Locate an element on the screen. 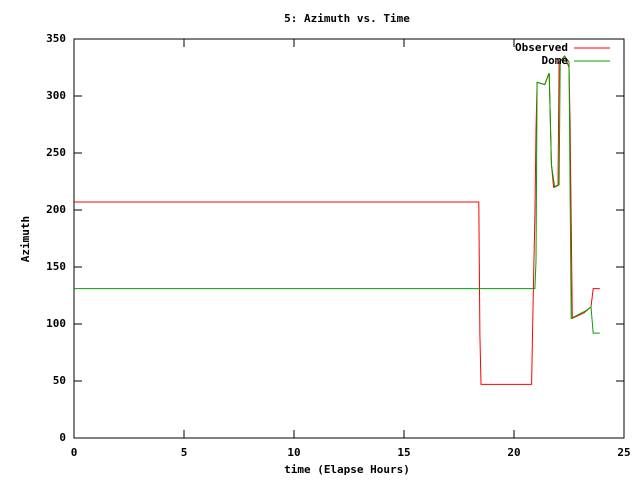  x-tick-label: 15 is located at coordinates (403, 452).